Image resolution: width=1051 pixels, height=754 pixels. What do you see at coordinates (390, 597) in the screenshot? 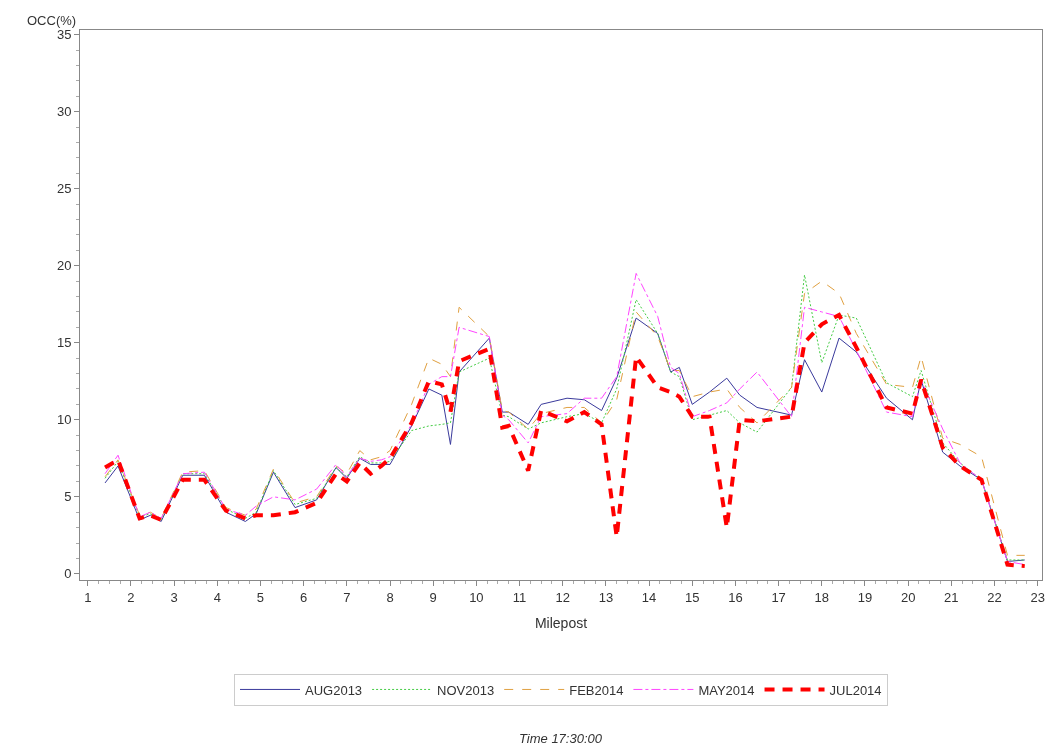
I see `x-tick-label: 8` at bounding box center [390, 597].